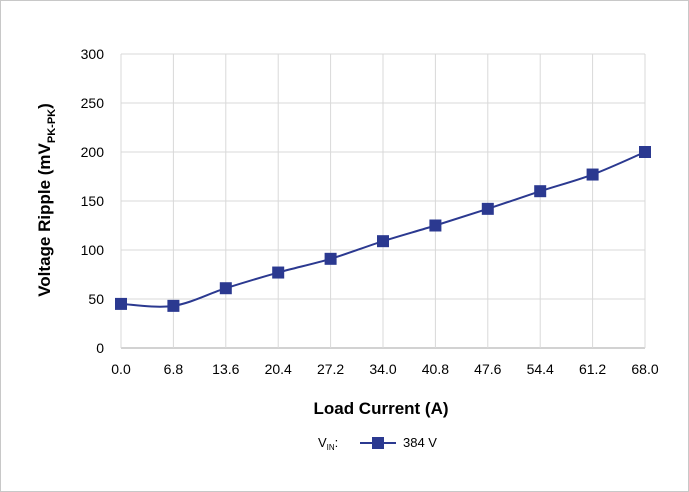  What do you see at coordinates (100, 348) in the screenshot?
I see `y-tick-label: 0` at bounding box center [100, 348].